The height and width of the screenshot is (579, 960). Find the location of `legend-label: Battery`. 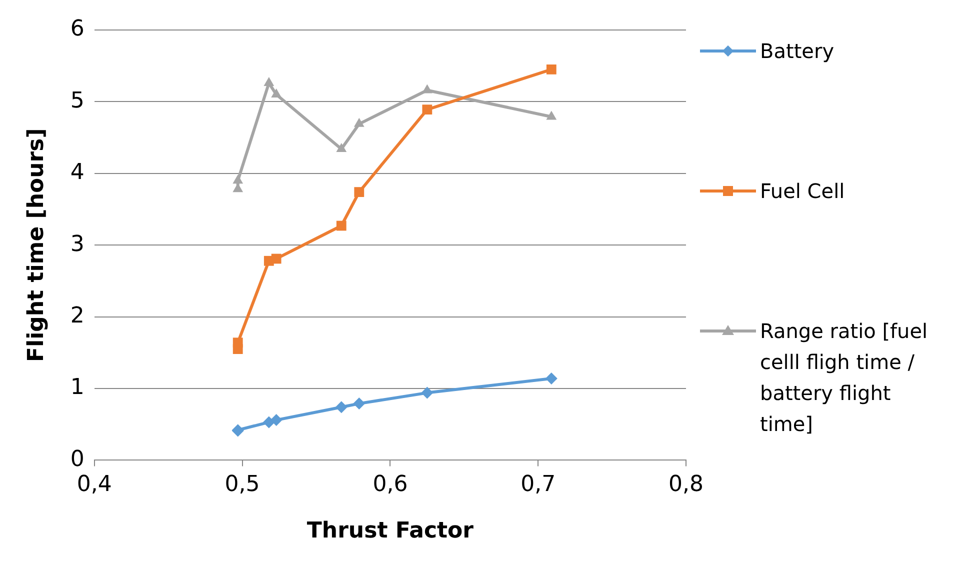

legend-label: Battery is located at coordinates (798, 51).